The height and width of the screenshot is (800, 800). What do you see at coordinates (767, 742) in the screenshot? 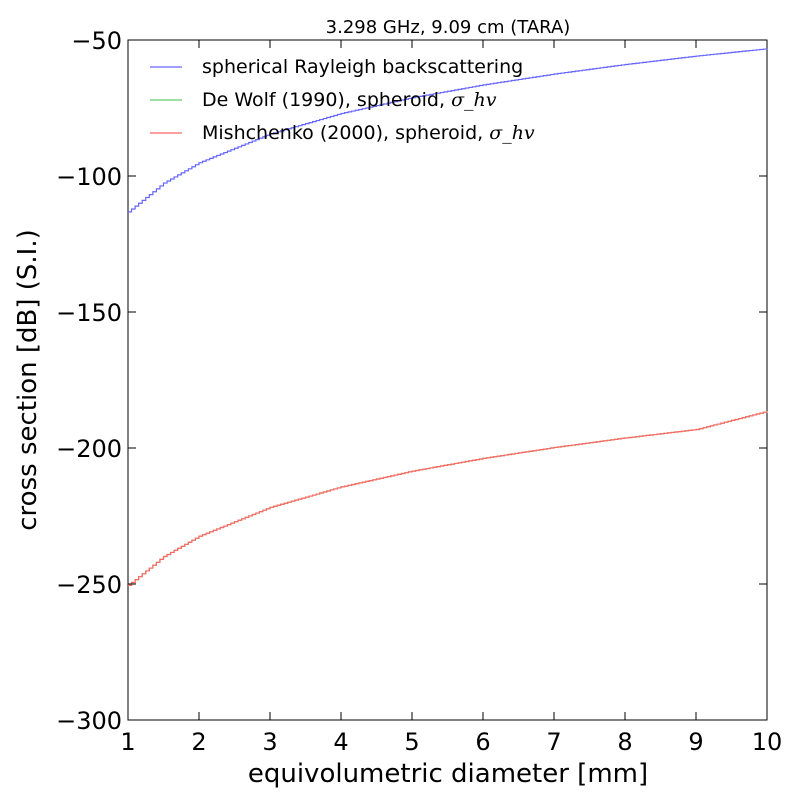
I see `x-tick-label: 10` at bounding box center [767, 742].